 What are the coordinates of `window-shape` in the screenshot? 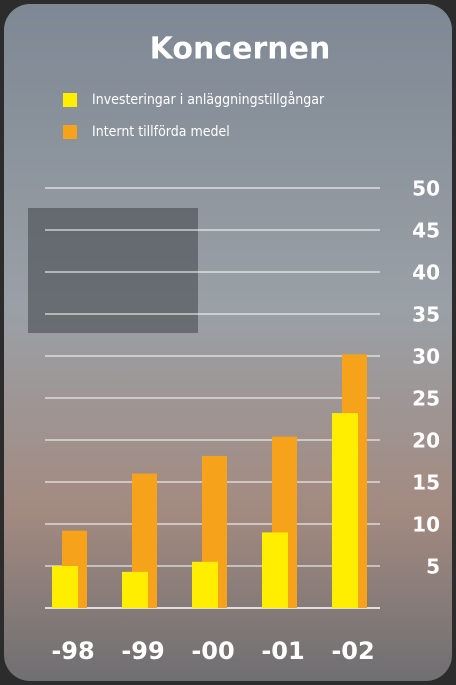 It's located at (113, 270).